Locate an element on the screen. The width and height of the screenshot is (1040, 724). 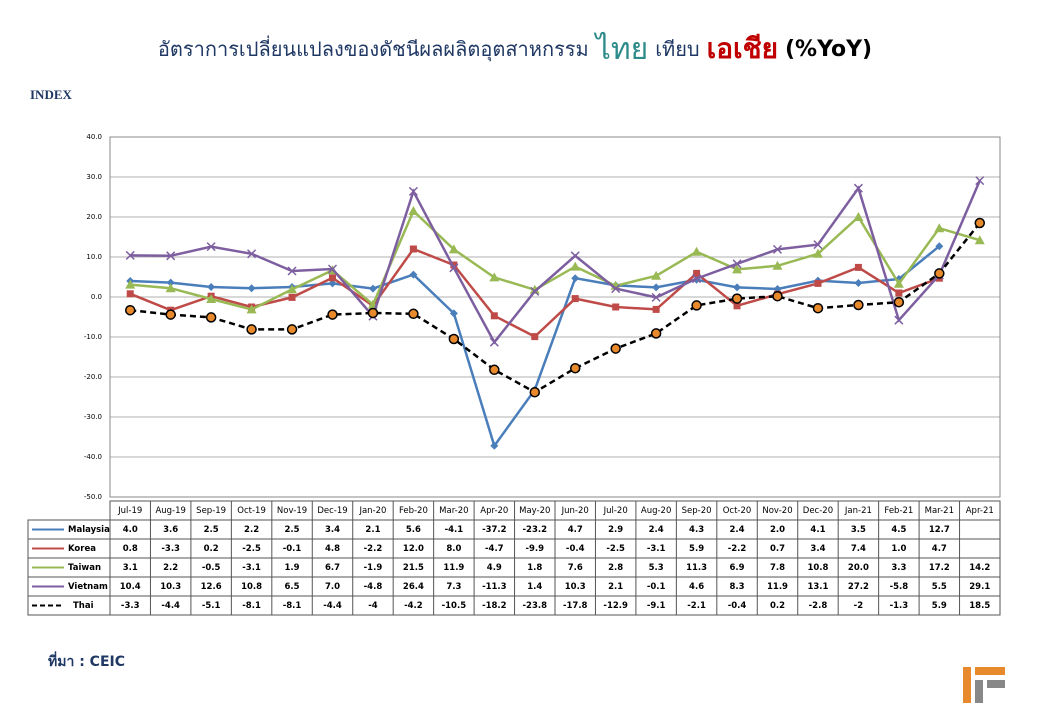
table-cell: 0.2 is located at coordinates (211, 549).